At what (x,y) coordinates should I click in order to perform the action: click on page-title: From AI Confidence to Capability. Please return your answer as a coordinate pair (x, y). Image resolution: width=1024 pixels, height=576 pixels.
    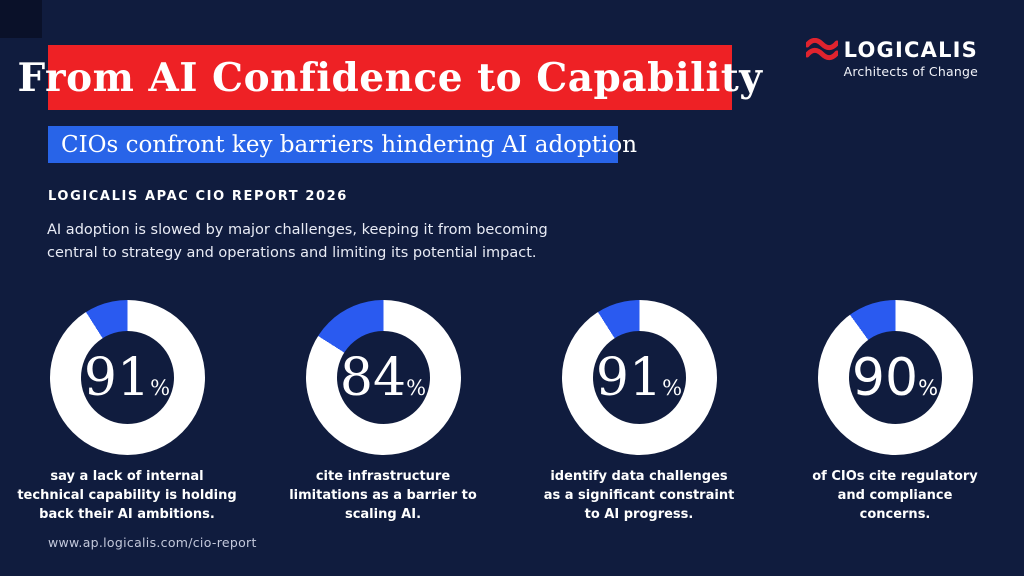
    Looking at the image, I should click on (390, 77).